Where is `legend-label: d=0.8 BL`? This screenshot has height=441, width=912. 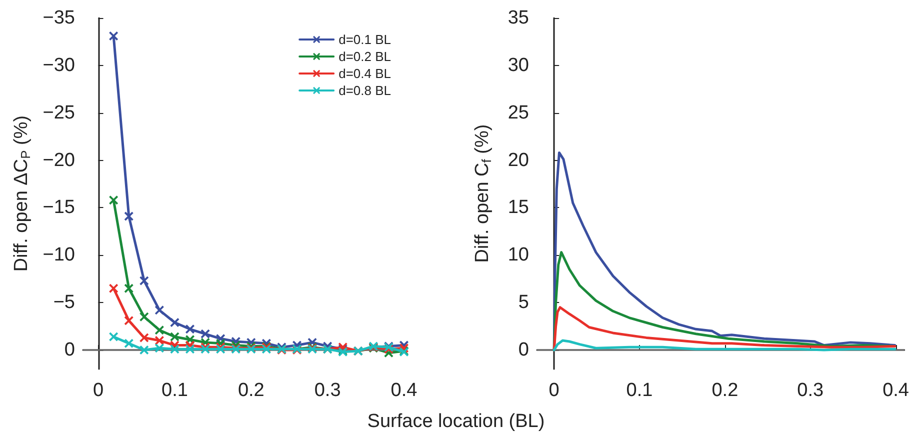 legend-label: d=0.8 BL is located at coordinates (364, 90).